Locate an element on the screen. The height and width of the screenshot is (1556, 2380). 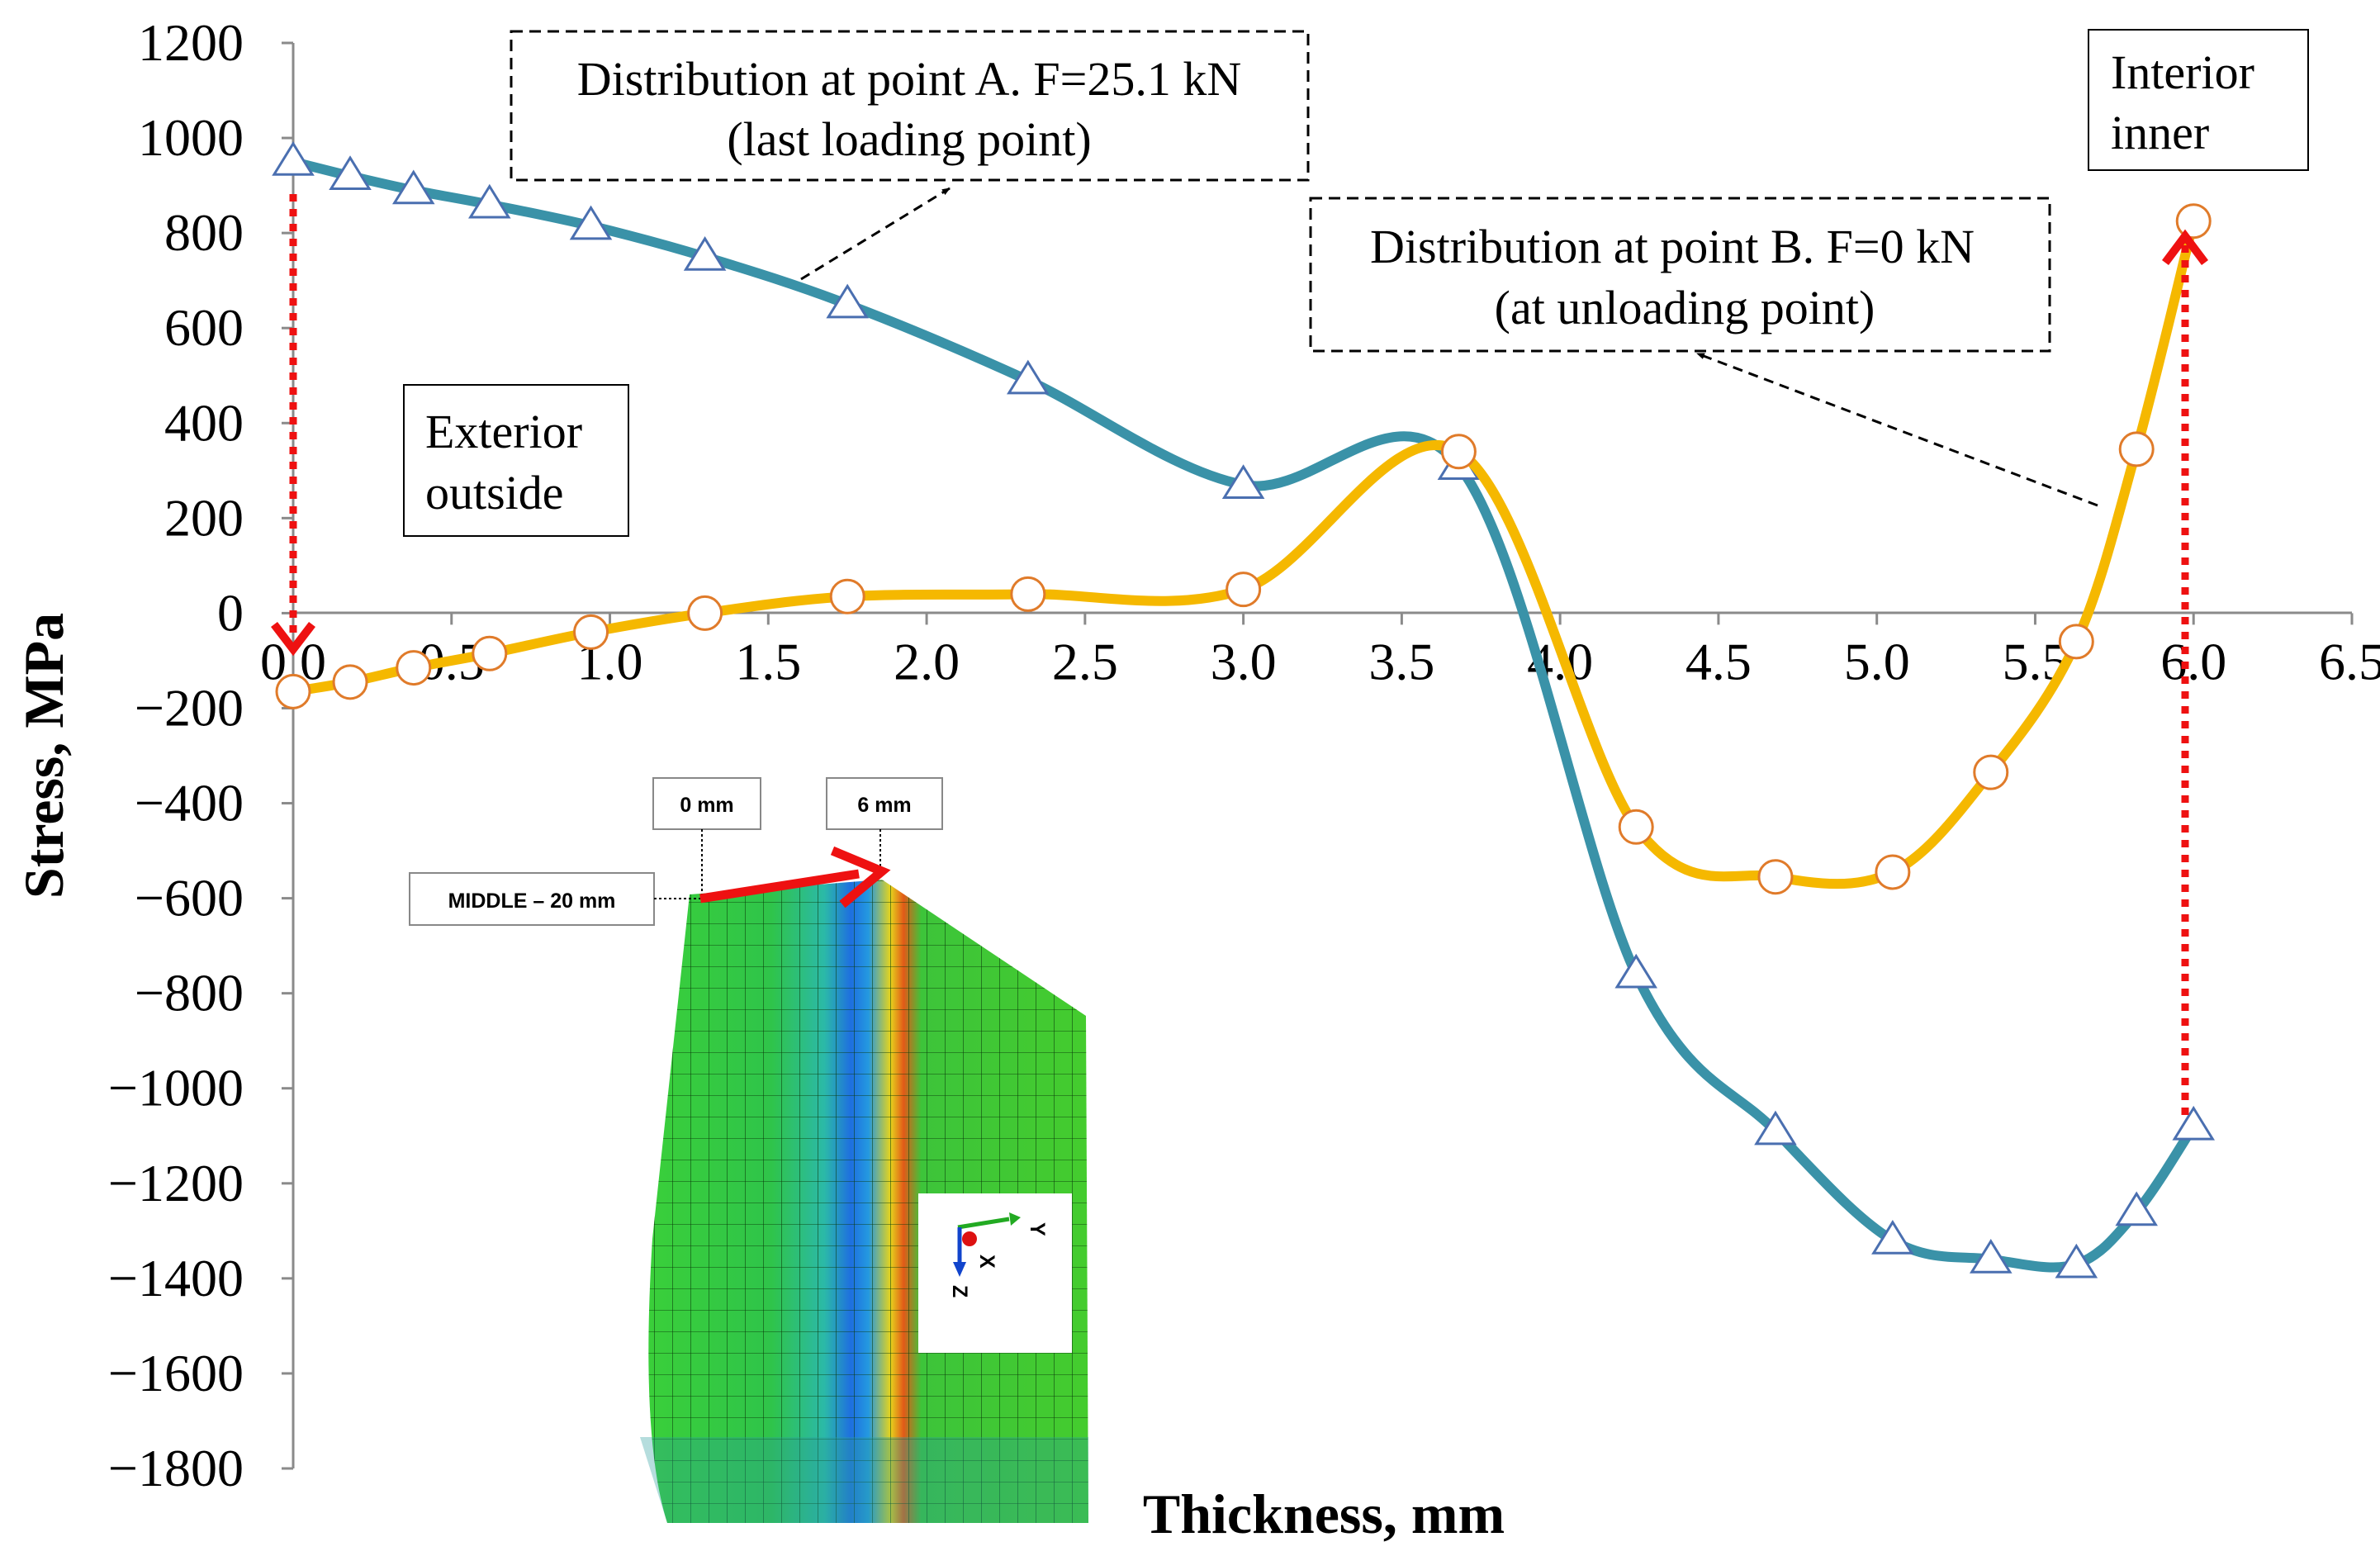
inset-axis-x-dot is located at coordinates (969, 1239).